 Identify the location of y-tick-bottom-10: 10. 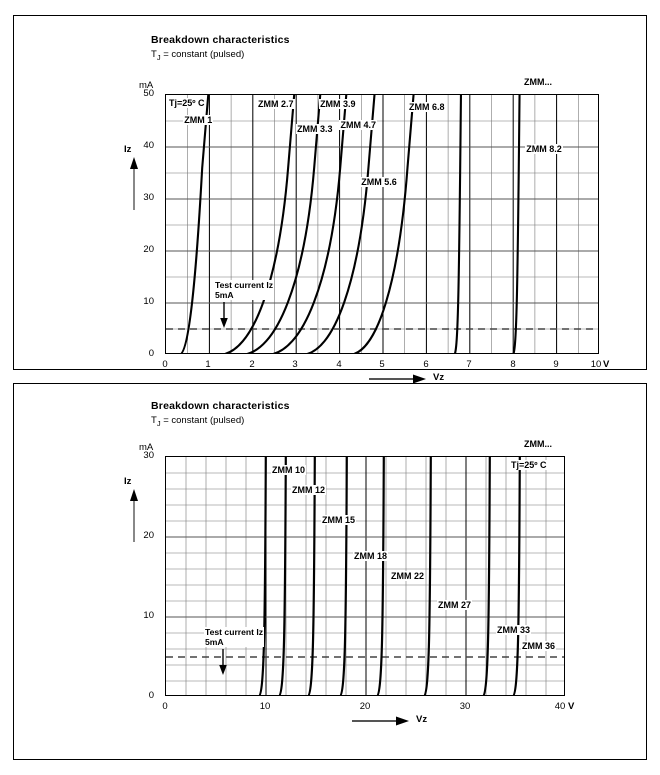
(148, 615).